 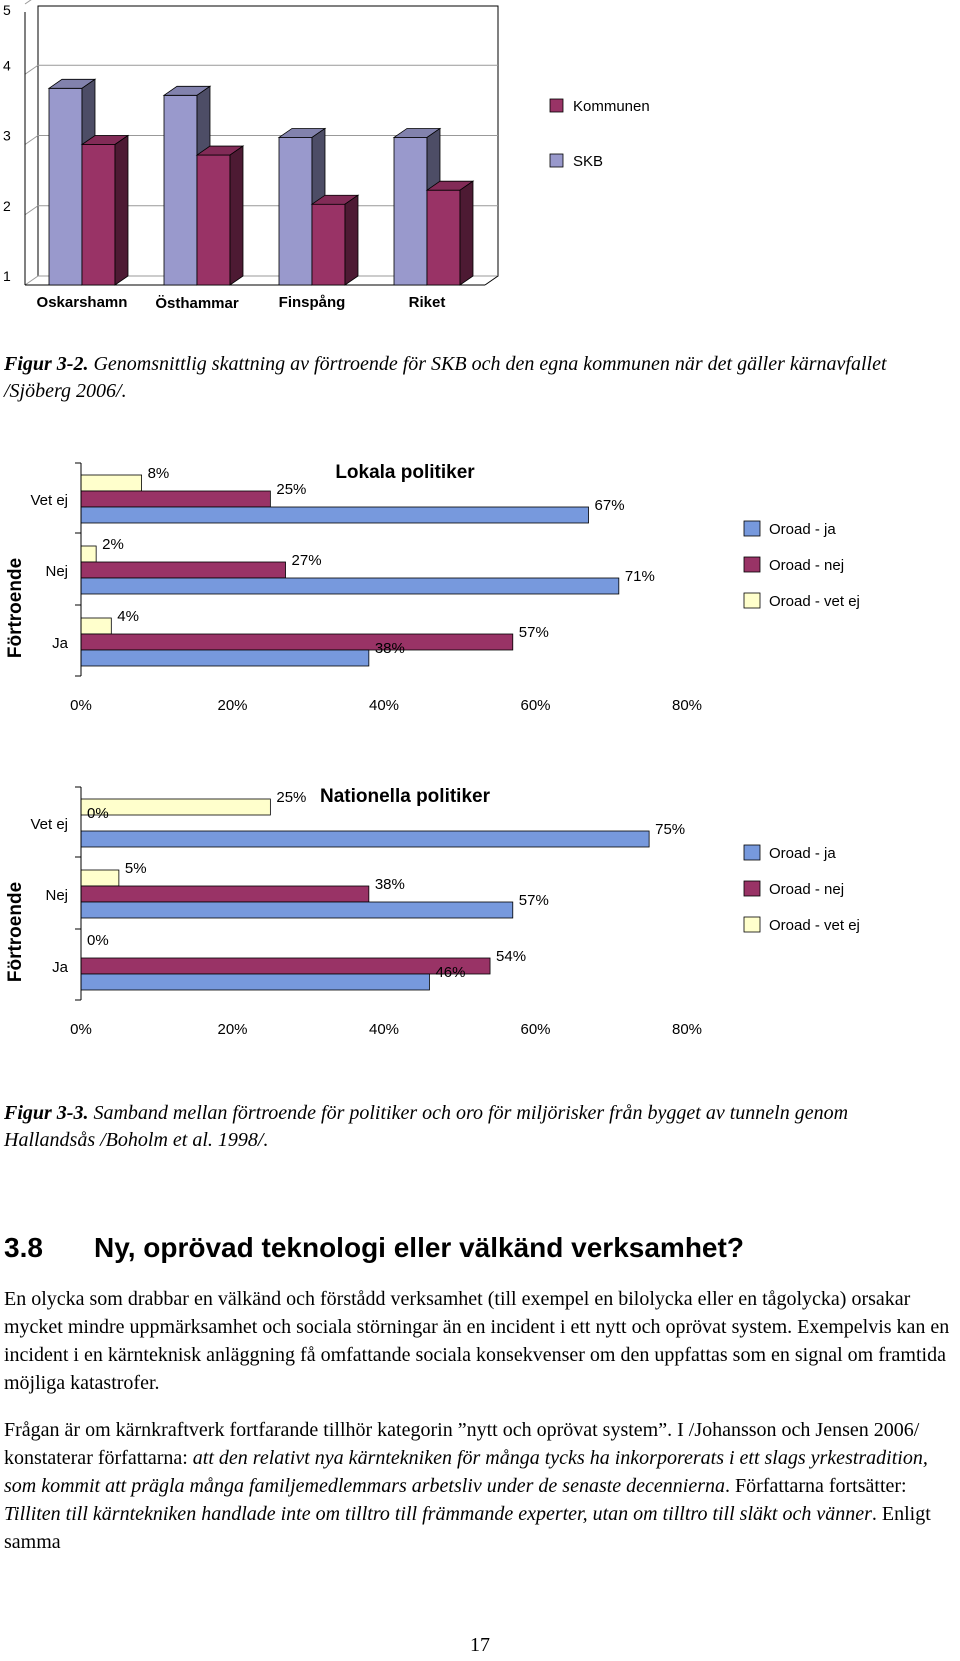 I want to click on chart-title: Nationella politiker, so click(x=405, y=796).